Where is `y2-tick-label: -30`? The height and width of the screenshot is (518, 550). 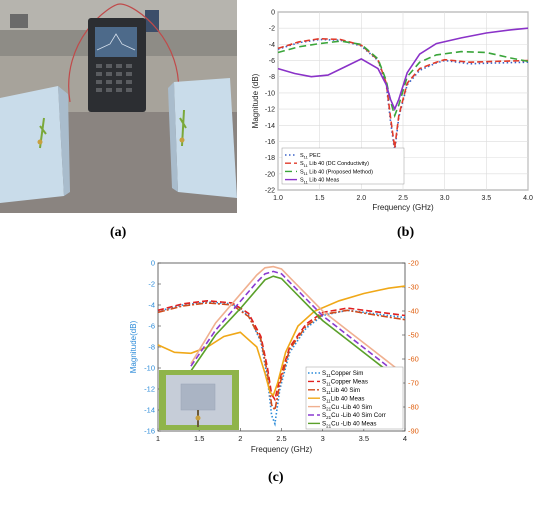 y2-tick-label: -30 is located at coordinates (413, 287).